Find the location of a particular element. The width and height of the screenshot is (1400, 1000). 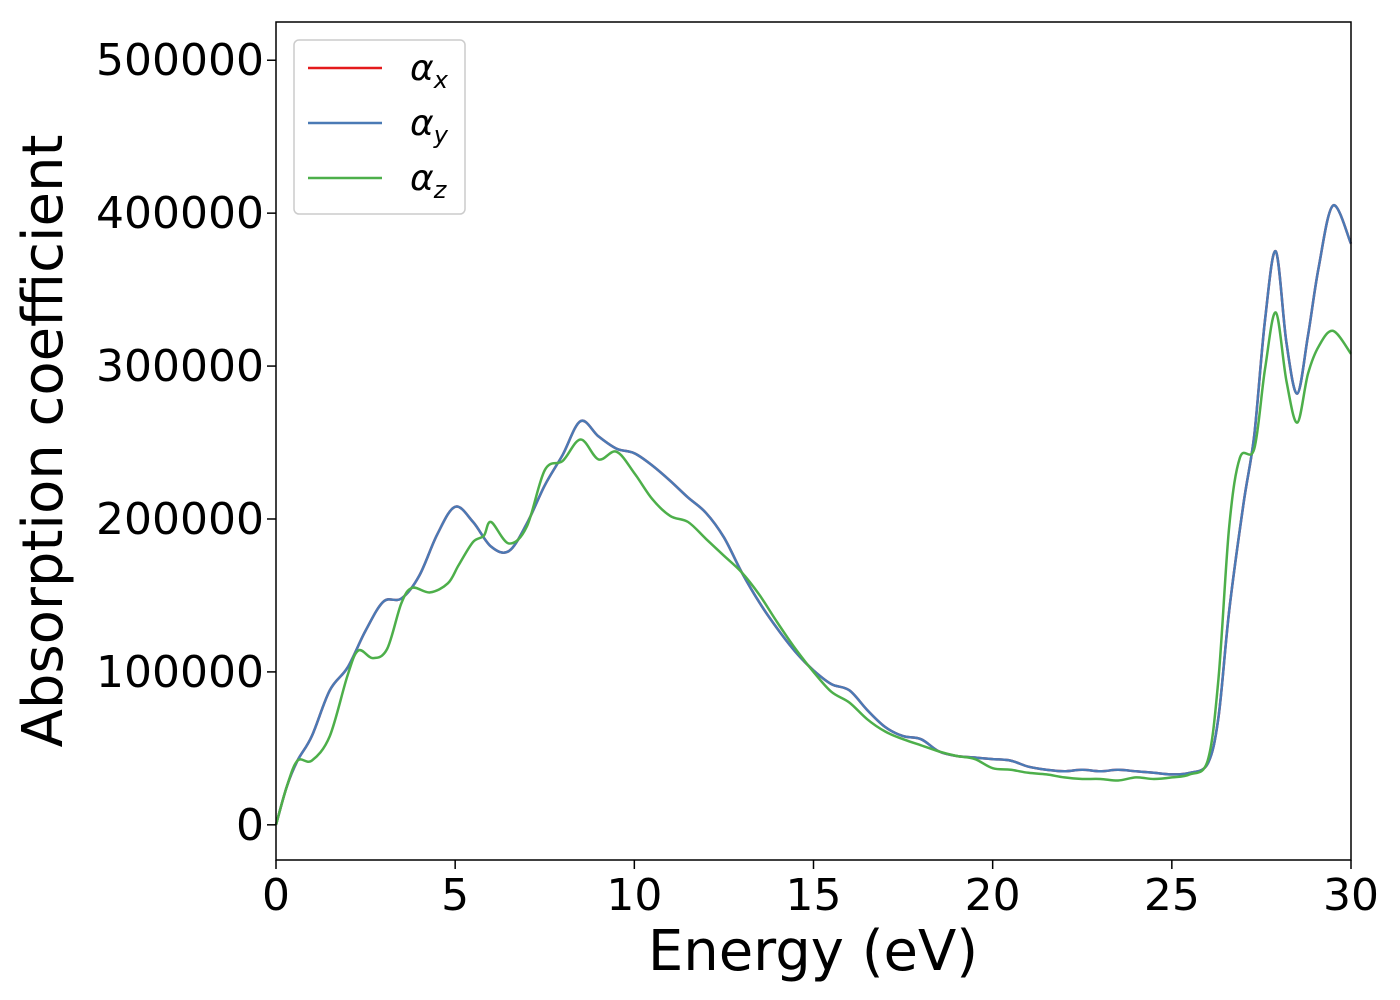

y-tick-label: 0 is located at coordinates (250, 825).